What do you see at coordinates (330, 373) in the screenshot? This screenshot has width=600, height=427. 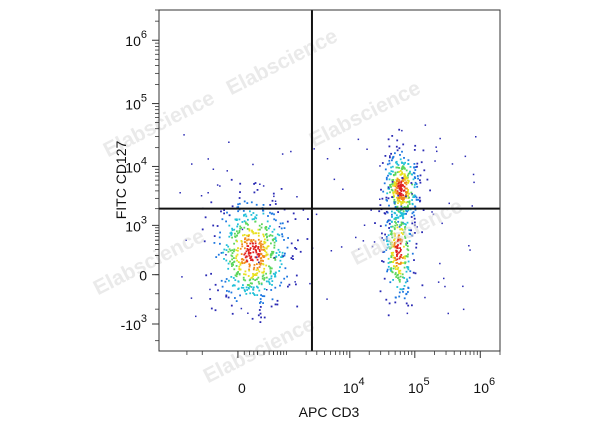 I see `x-axis: 0 104 105 106` at bounding box center [330, 373].